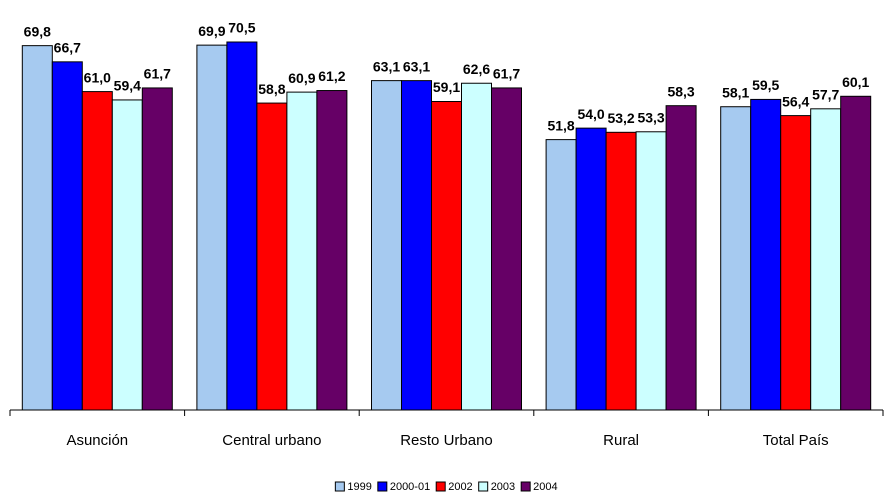 Image resolution: width=893 pixels, height=495 pixels. I want to click on data-label: 56,4, so click(795, 101).